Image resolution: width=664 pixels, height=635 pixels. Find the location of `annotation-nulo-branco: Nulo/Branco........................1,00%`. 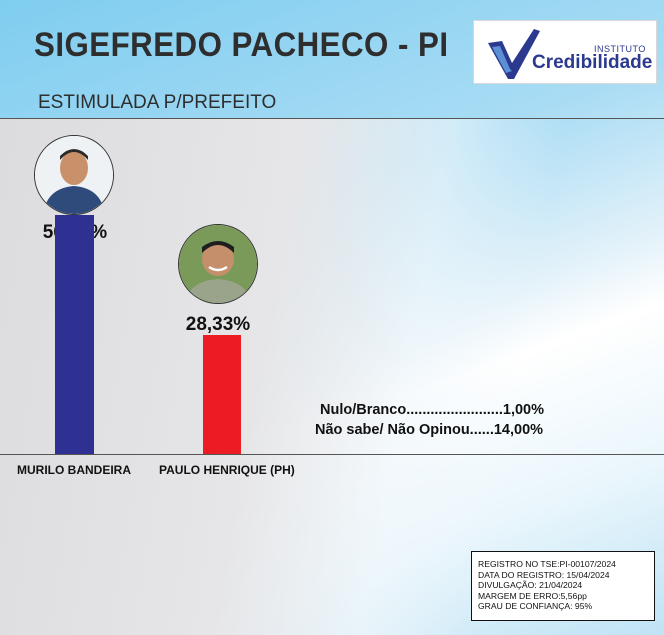

annotation-nulo-branco: Nulo/Branco........................1,00% is located at coordinates (432, 410).